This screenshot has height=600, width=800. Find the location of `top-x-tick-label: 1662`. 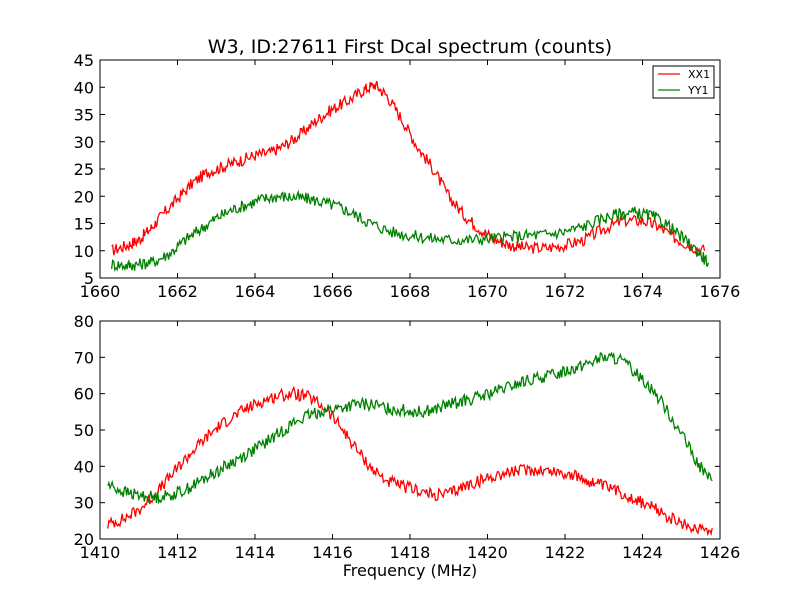

top-x-tick-label: 1662 is located at coordinates (177, 291).